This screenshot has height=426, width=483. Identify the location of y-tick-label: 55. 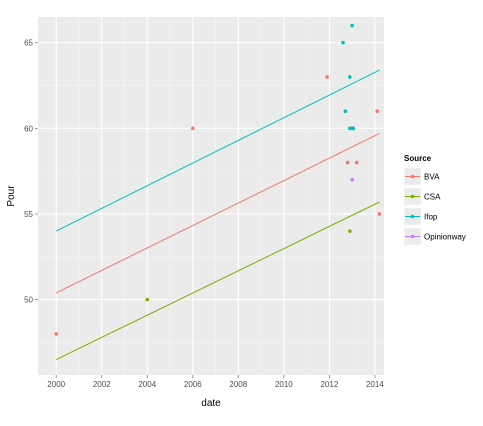
(28, 214).